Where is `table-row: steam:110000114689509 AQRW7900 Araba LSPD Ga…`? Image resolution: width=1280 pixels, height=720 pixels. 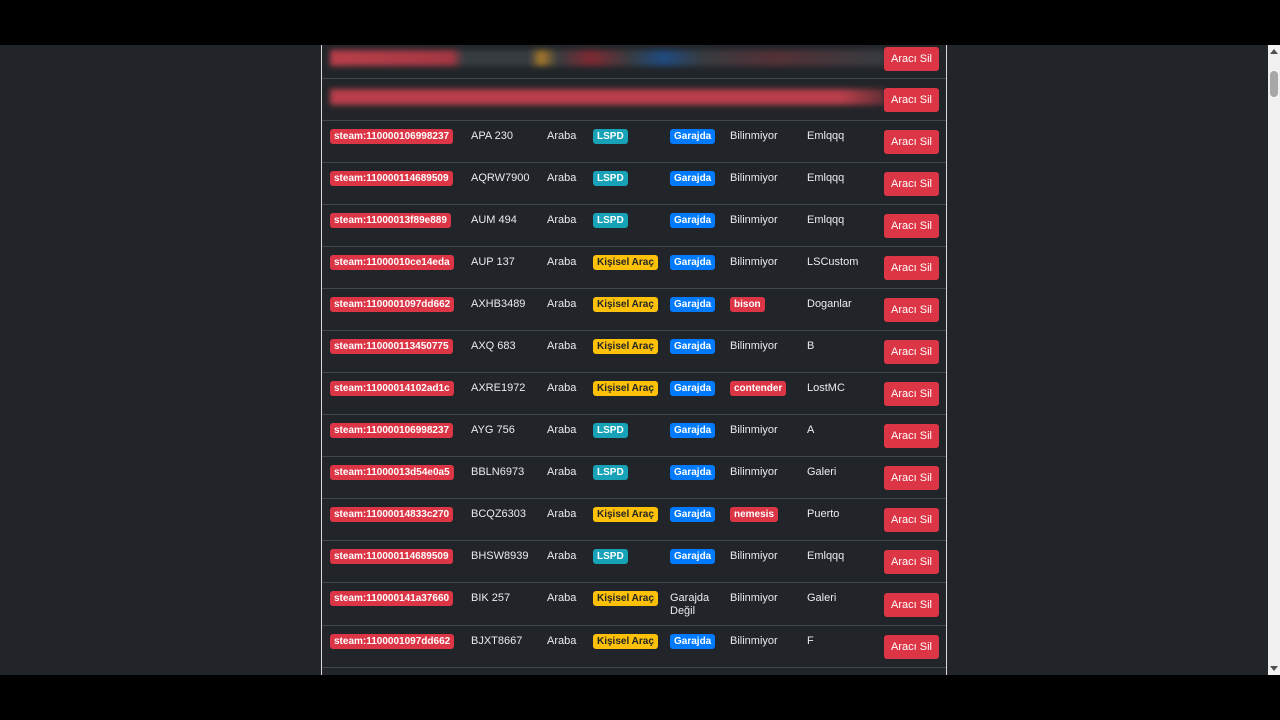
table-row: steam:110000114689509 AQRW7900 Araba LSPD Ga… is located at coordinates (634, 183).